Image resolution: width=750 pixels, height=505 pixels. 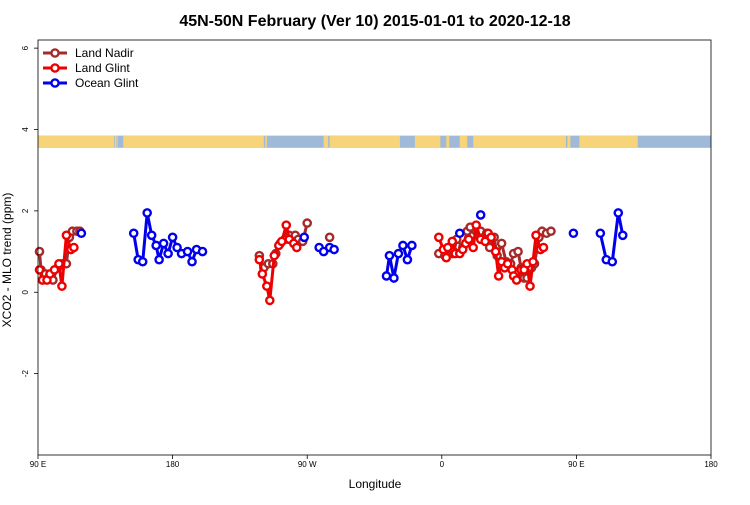 I want to click on series-land-glint, so click(x=291, y=263).